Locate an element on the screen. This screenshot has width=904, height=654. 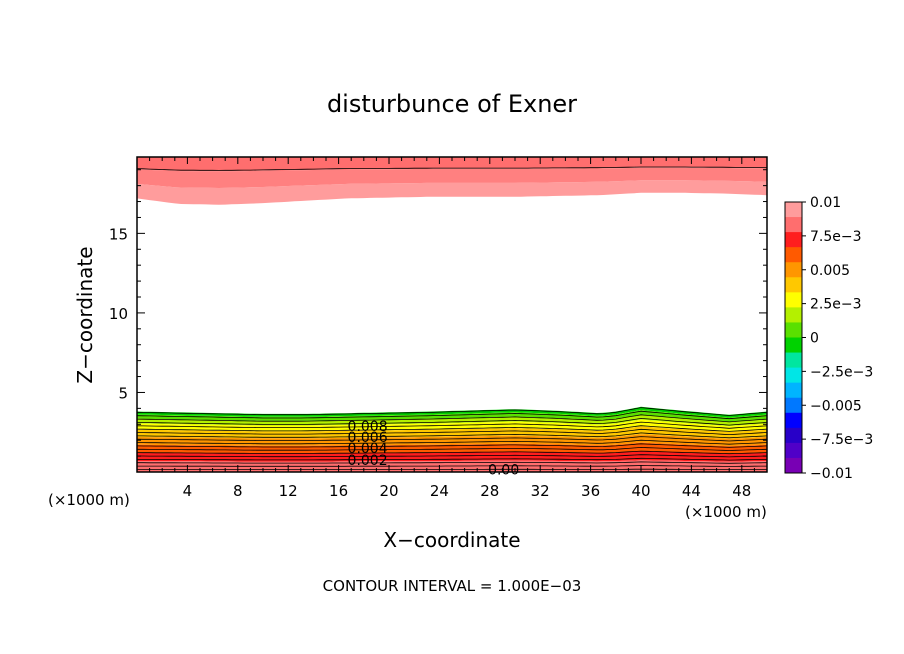
chart-title: disturbunce of Exner is located at coordinates (452, 104).